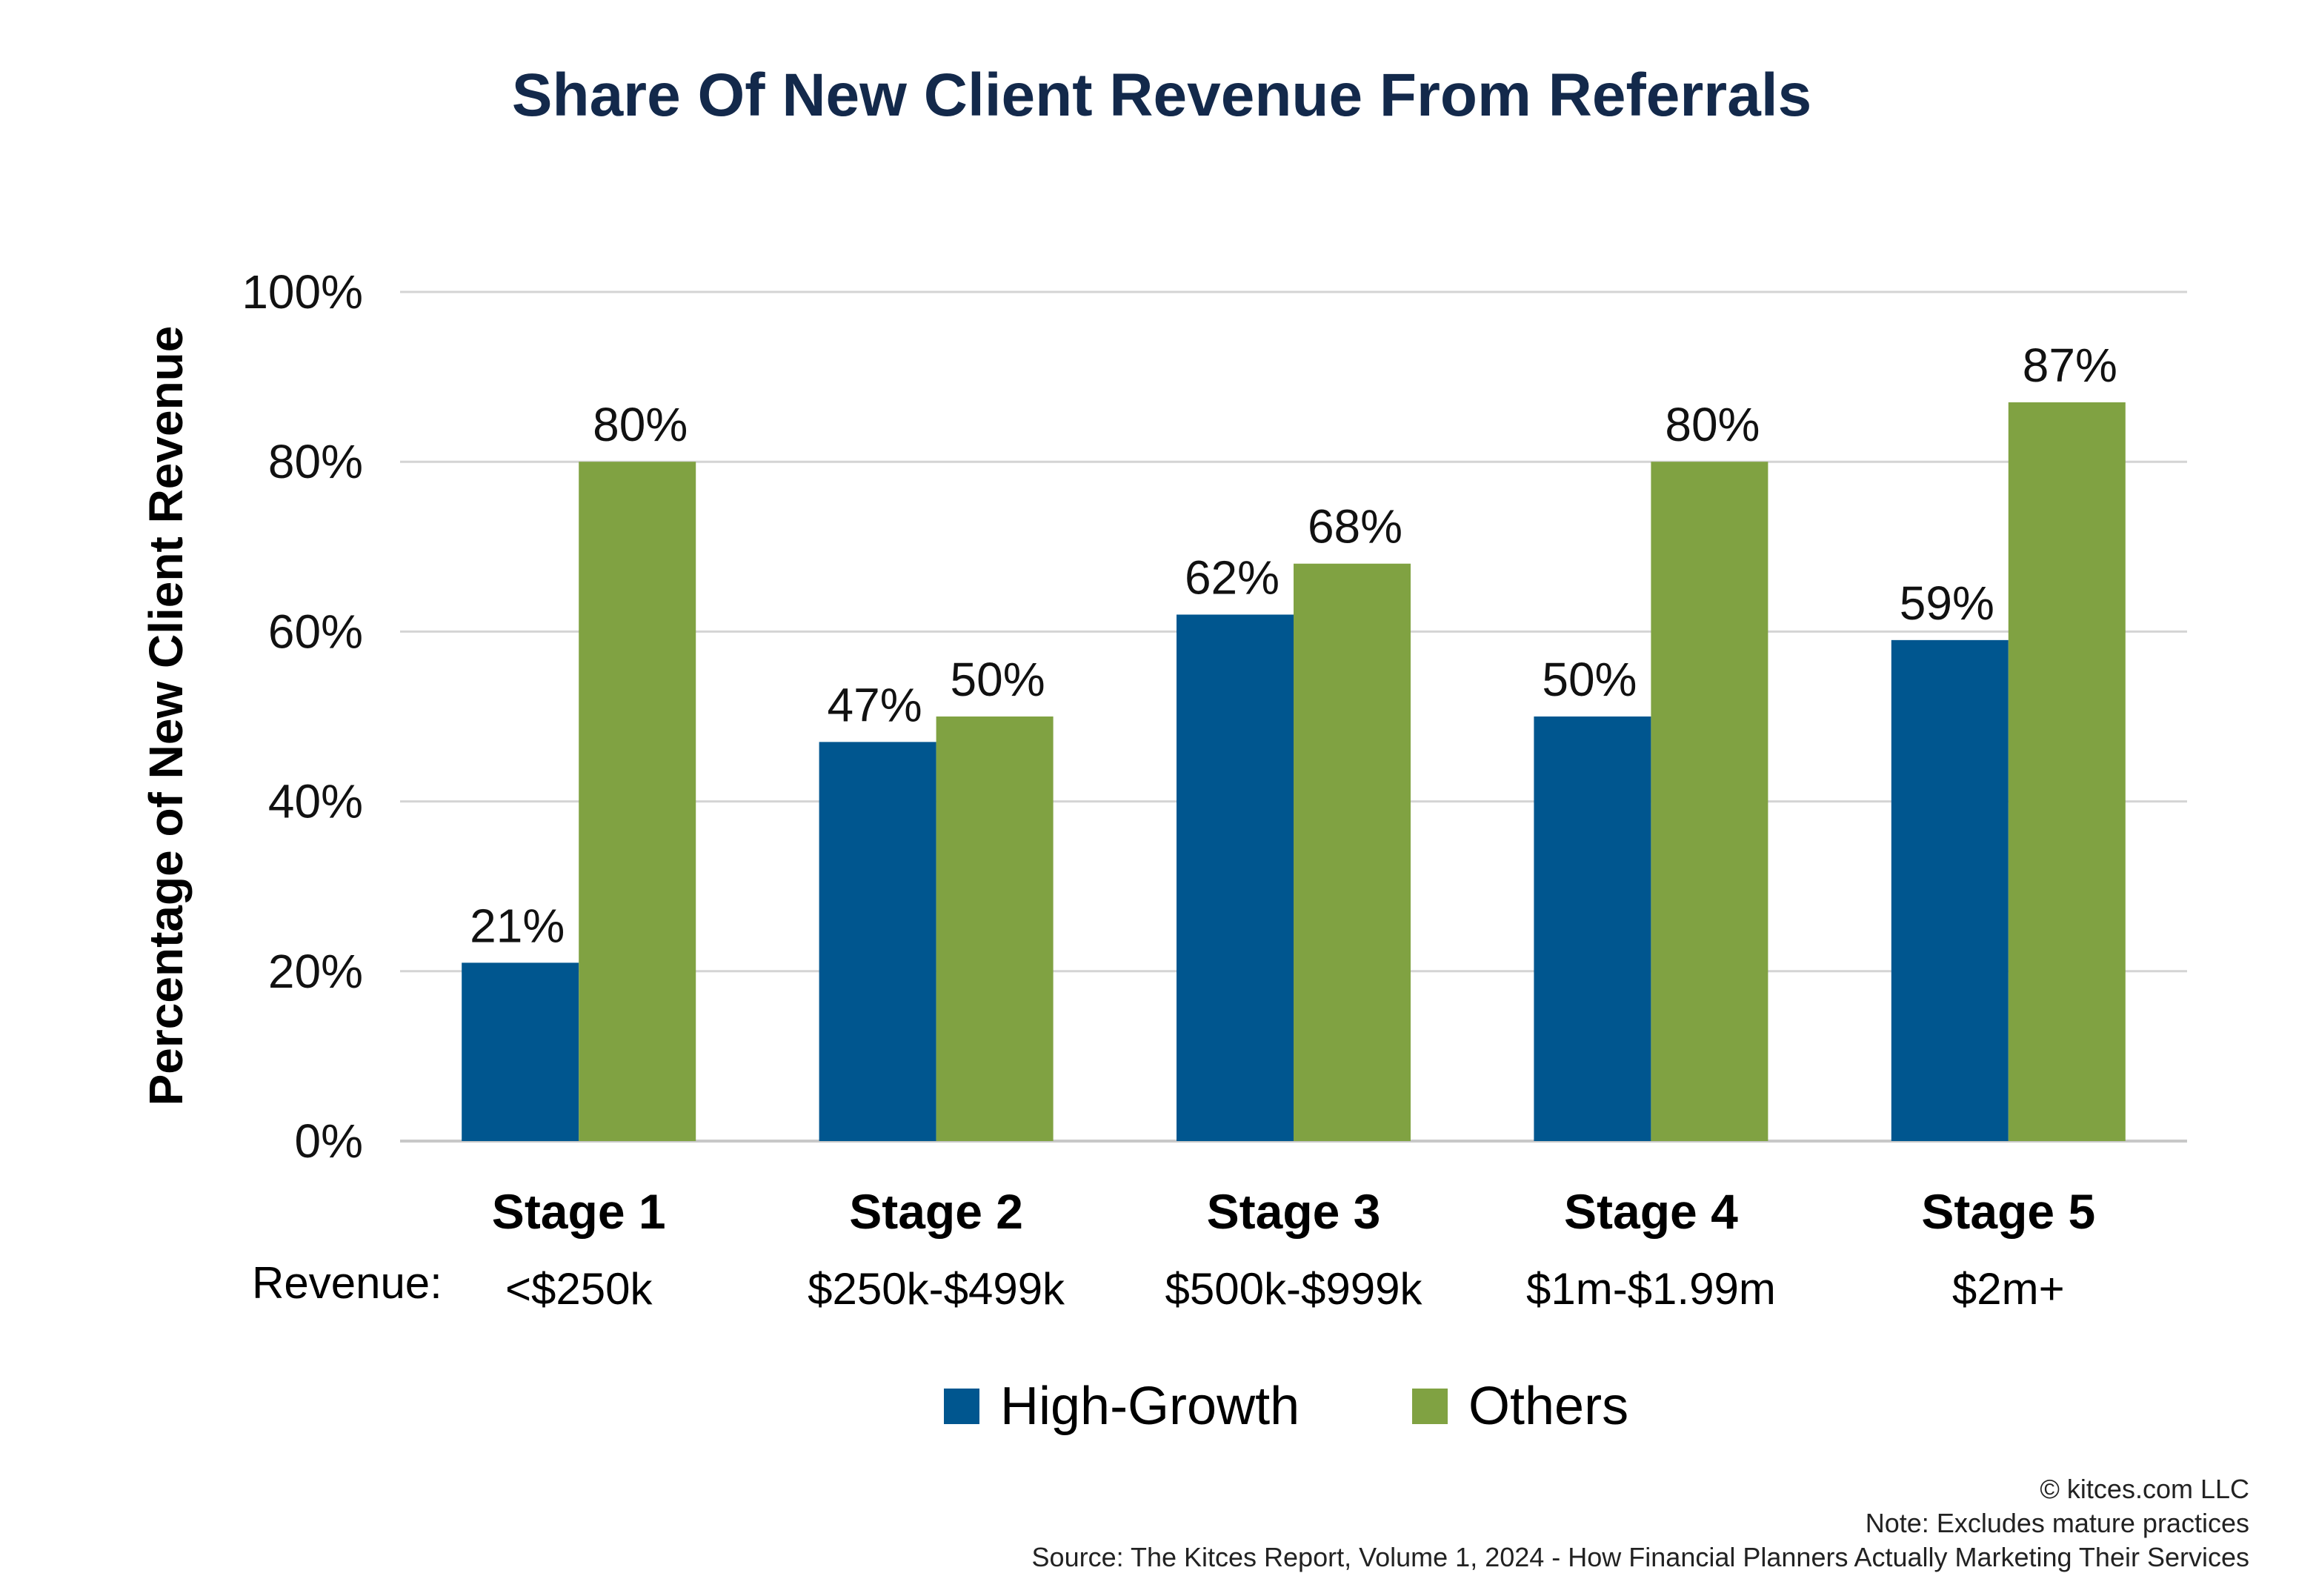  I want to click on data-label: 68%, so click(1355, 526).